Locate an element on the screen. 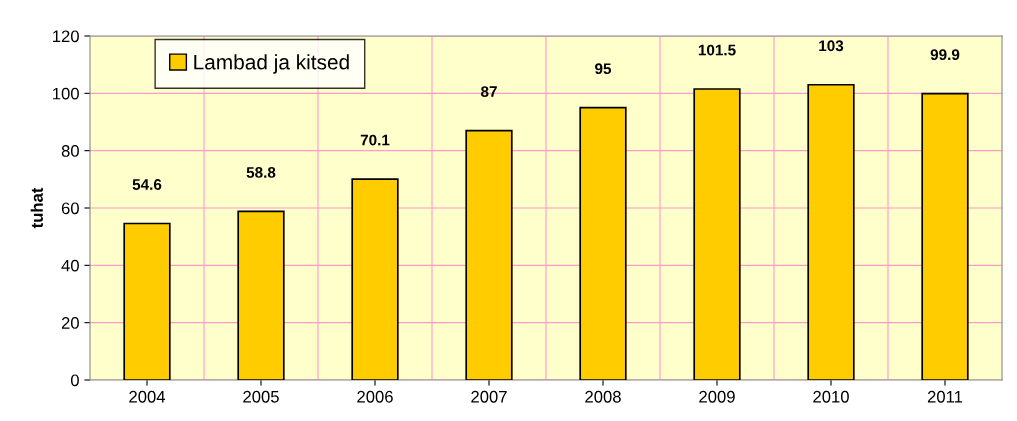  data-label: 101.5 is located at coordinates (717, 50).